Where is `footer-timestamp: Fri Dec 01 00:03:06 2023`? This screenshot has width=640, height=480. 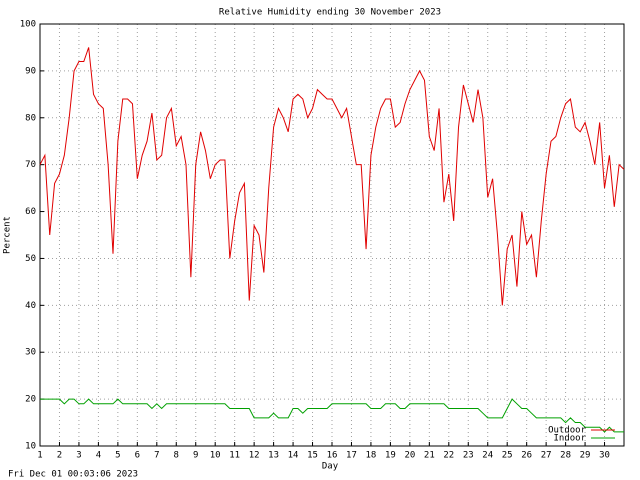
footer-timestamp: Fri Dec 01 00:03:06 2023 is located at coordinates (73, 475).